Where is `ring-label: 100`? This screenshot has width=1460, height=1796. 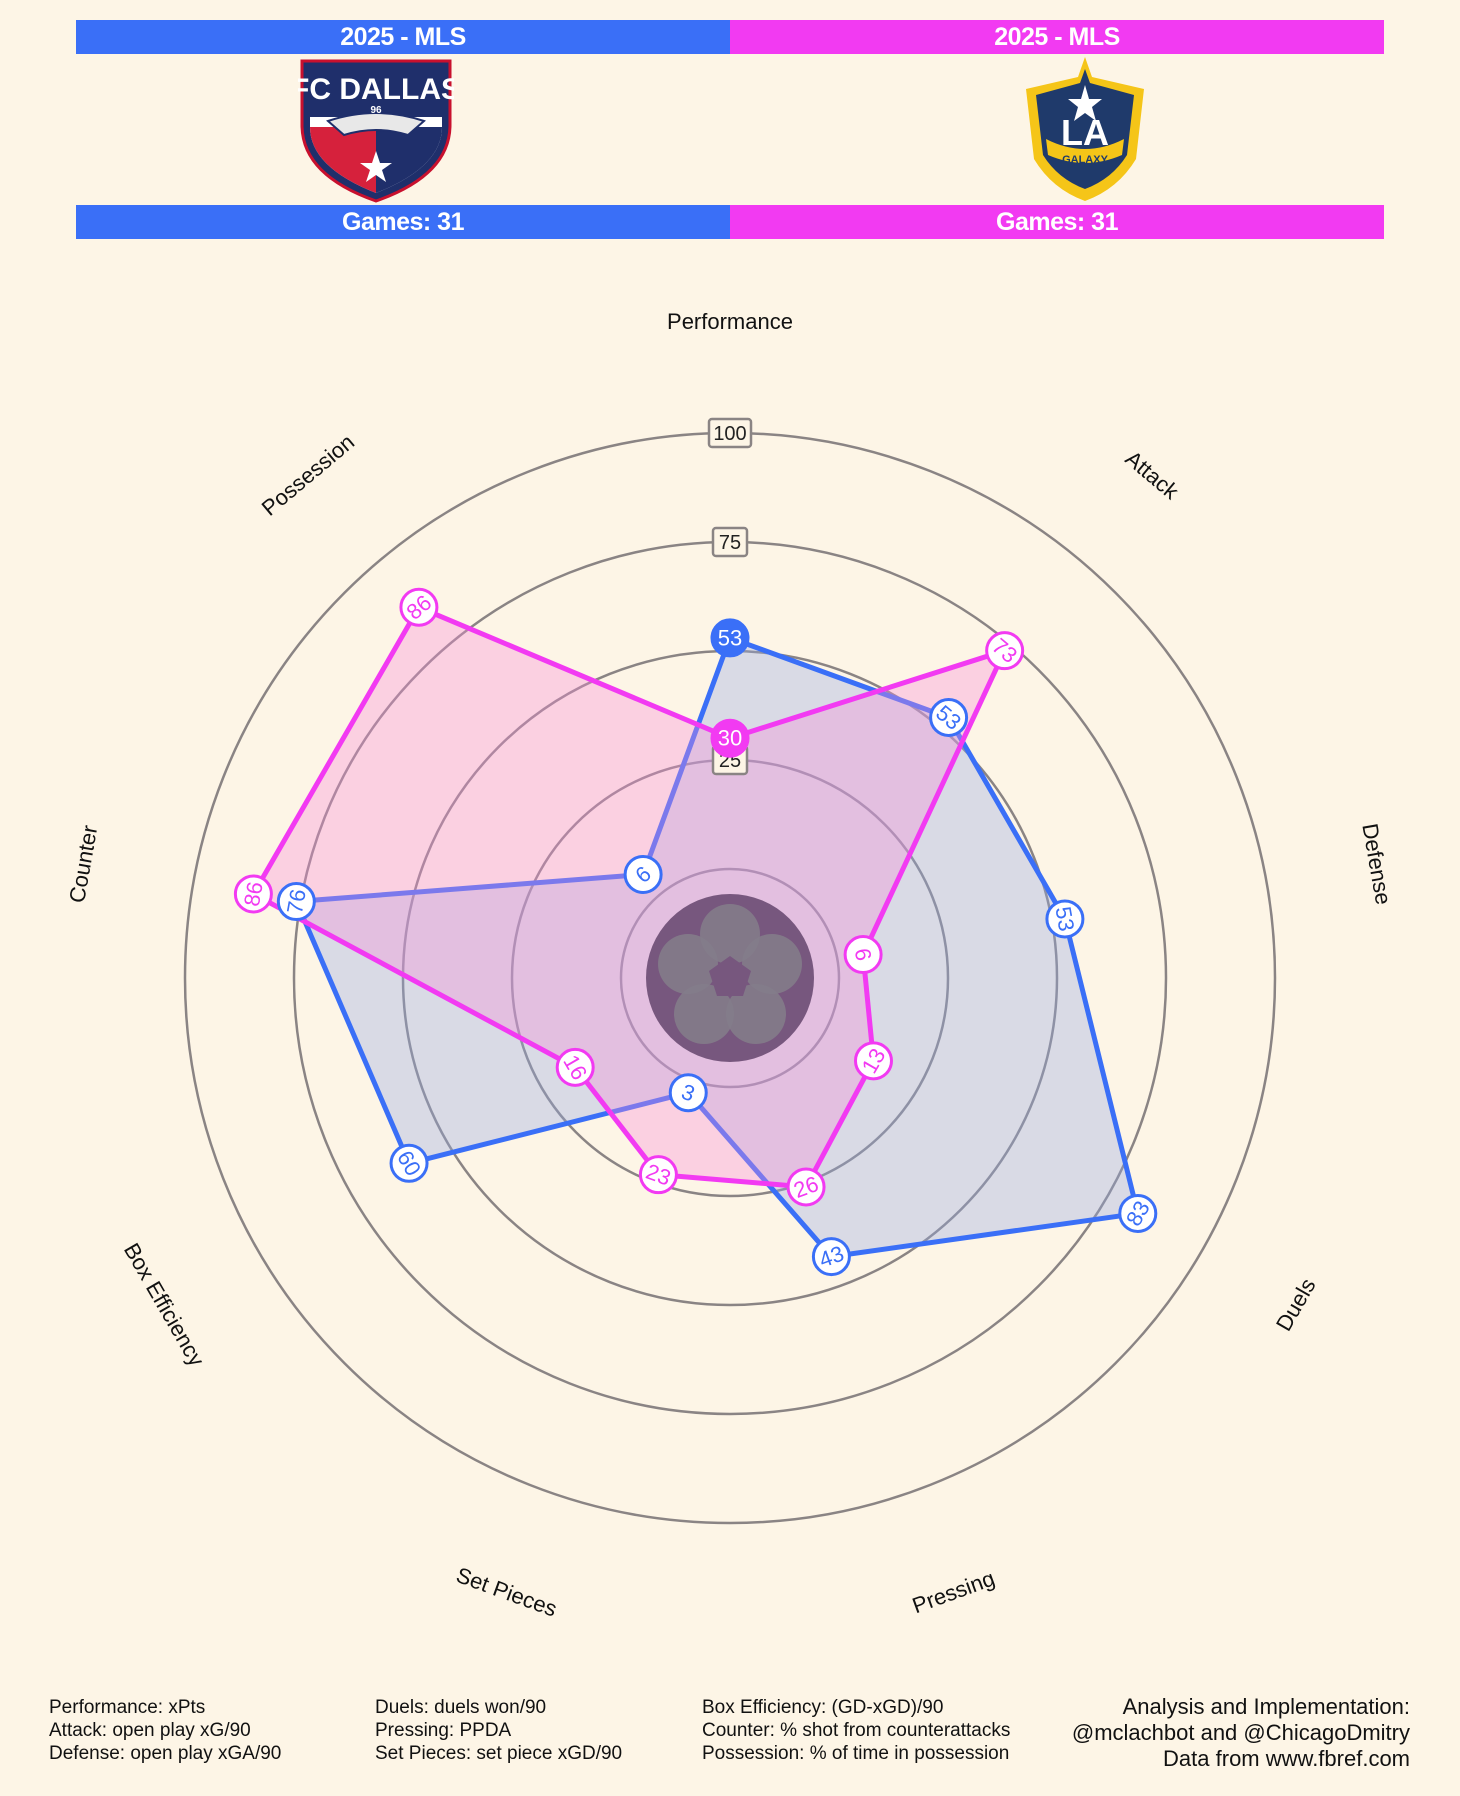 ring-label: 100 is located at coordinates (729, 434).